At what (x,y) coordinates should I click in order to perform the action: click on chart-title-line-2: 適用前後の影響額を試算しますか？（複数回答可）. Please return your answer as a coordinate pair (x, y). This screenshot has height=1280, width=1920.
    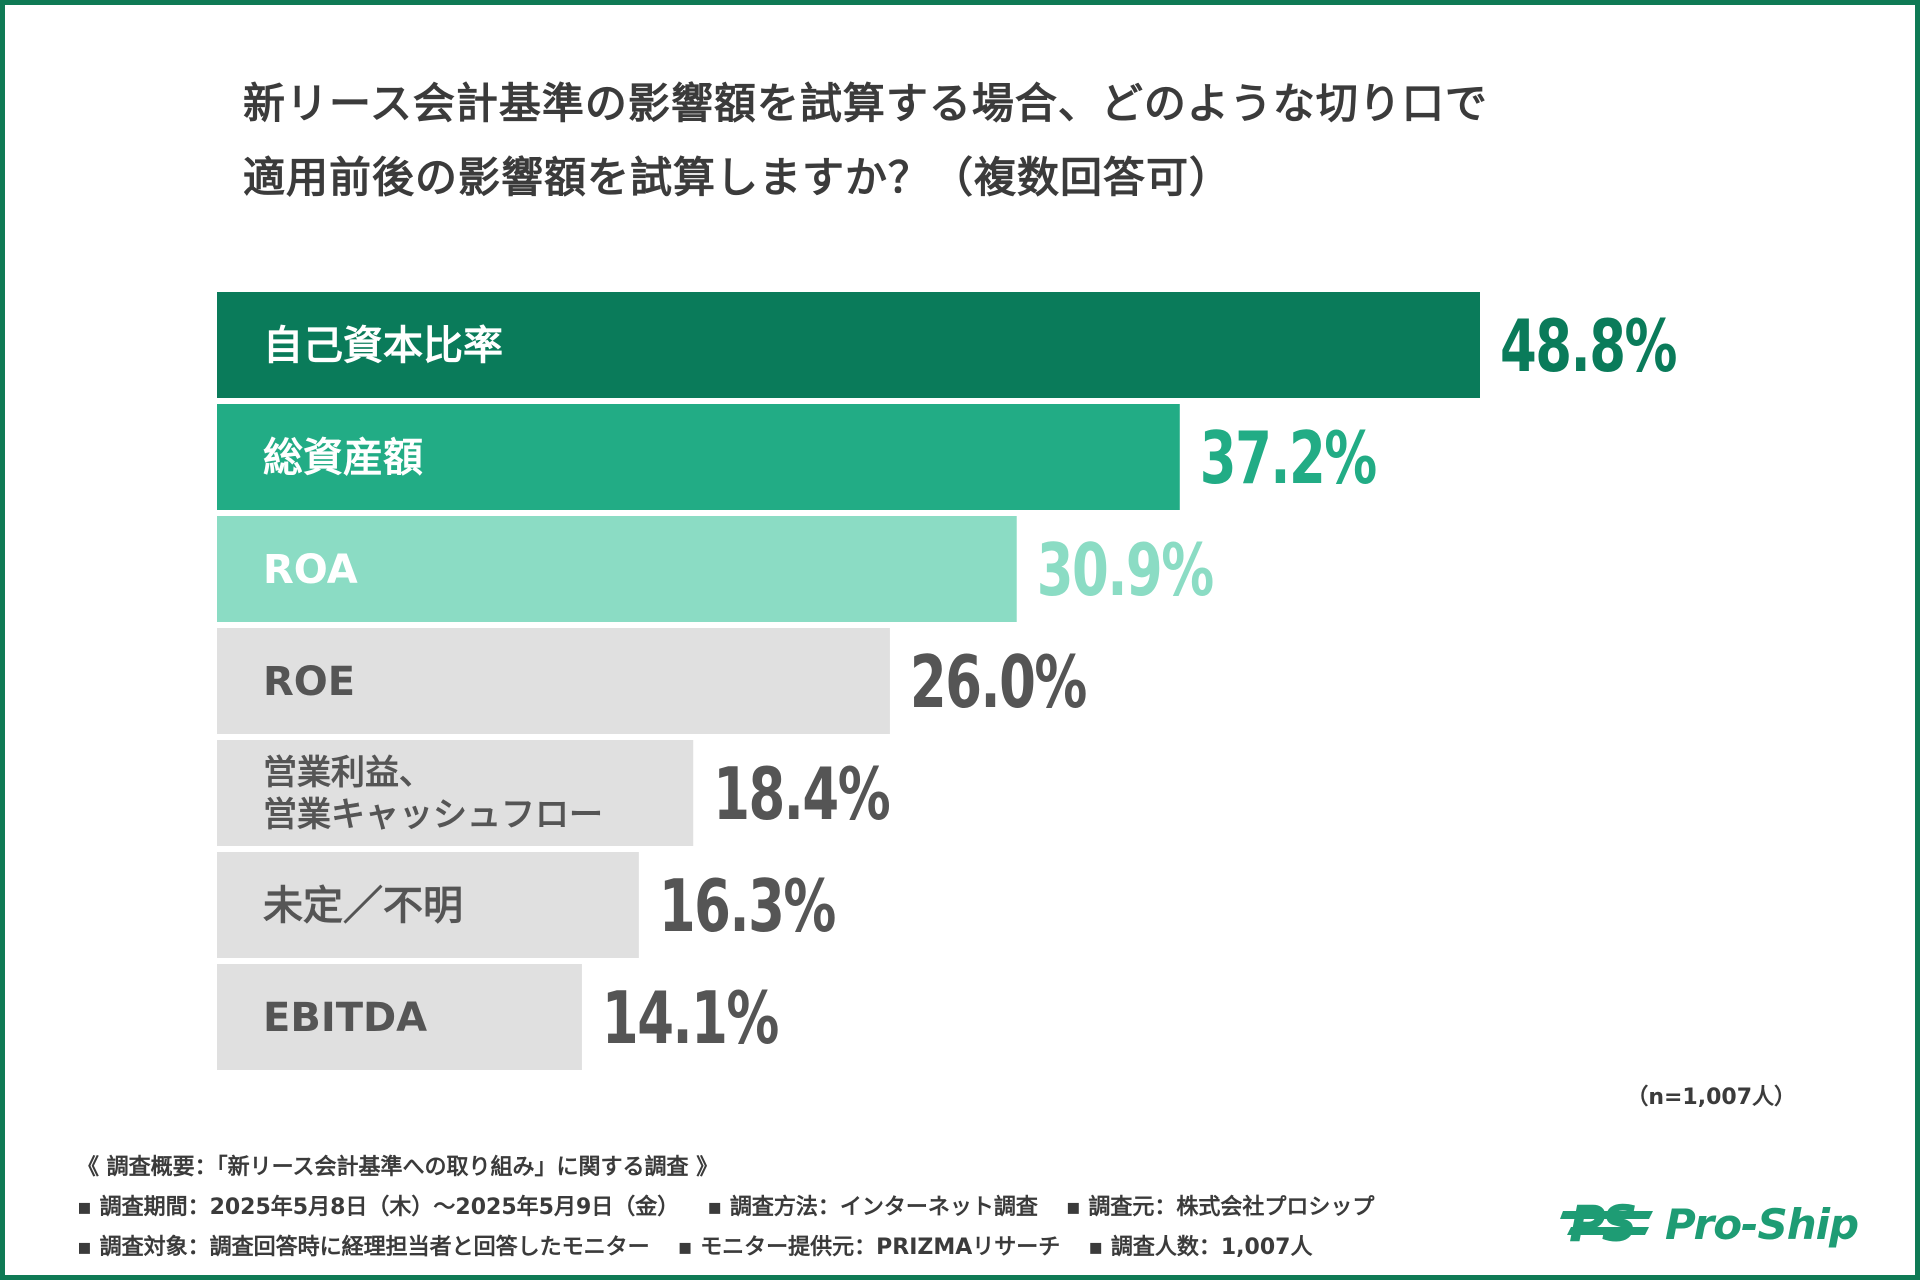
    Looking at the image, I should click on (738, 177).